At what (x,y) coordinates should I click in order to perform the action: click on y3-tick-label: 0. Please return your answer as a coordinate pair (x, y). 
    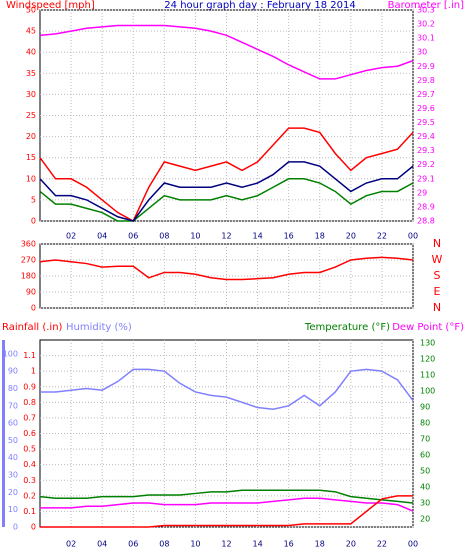
    Looking at the image, I should click on (15, 527).